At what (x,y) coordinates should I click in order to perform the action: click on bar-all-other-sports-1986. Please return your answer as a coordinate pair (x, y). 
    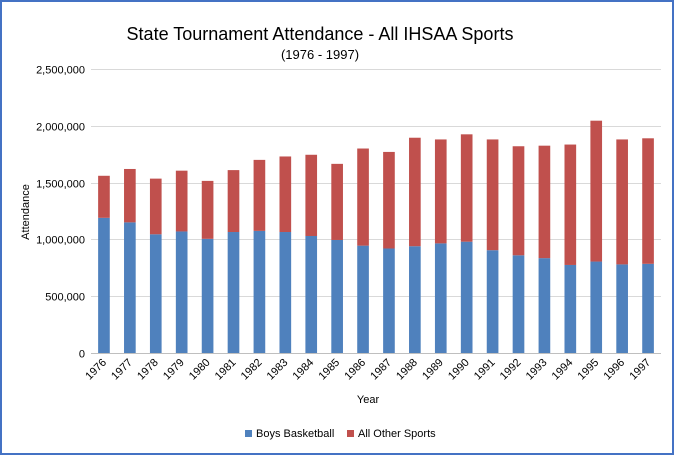
    Looking at the image, I should click on (363, 197).